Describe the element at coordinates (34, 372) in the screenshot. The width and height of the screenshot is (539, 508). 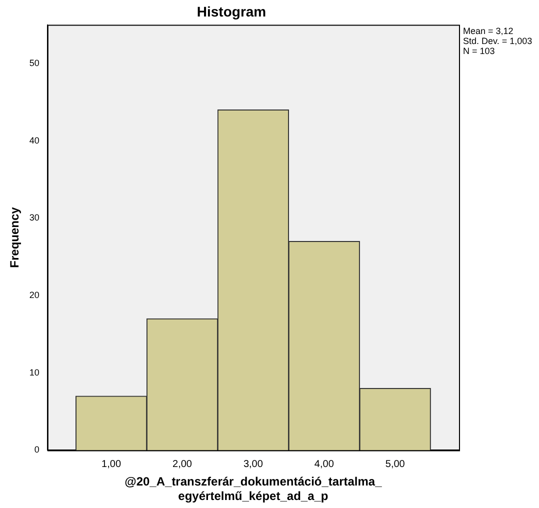
I see `y-tick-label: 10` at that location.